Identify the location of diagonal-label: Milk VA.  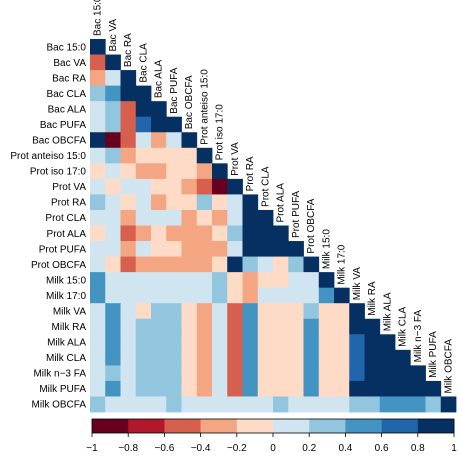
(357, 283).